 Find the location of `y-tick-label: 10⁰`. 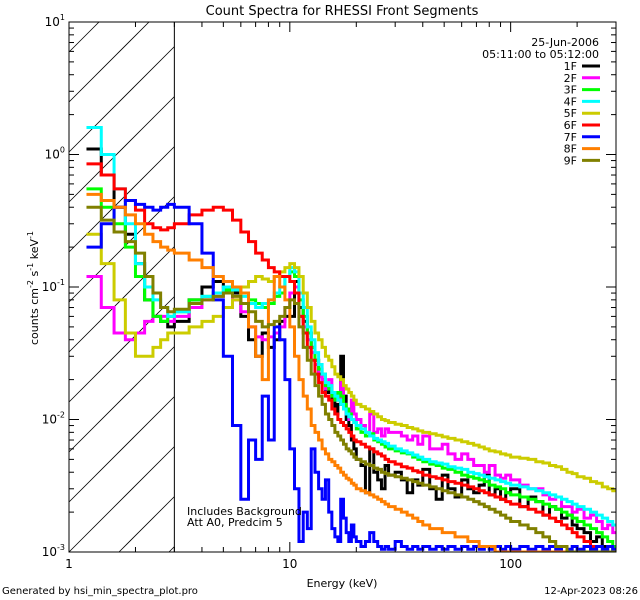

y-tick-label: 10⁰ is located at coordinates (55, 154).